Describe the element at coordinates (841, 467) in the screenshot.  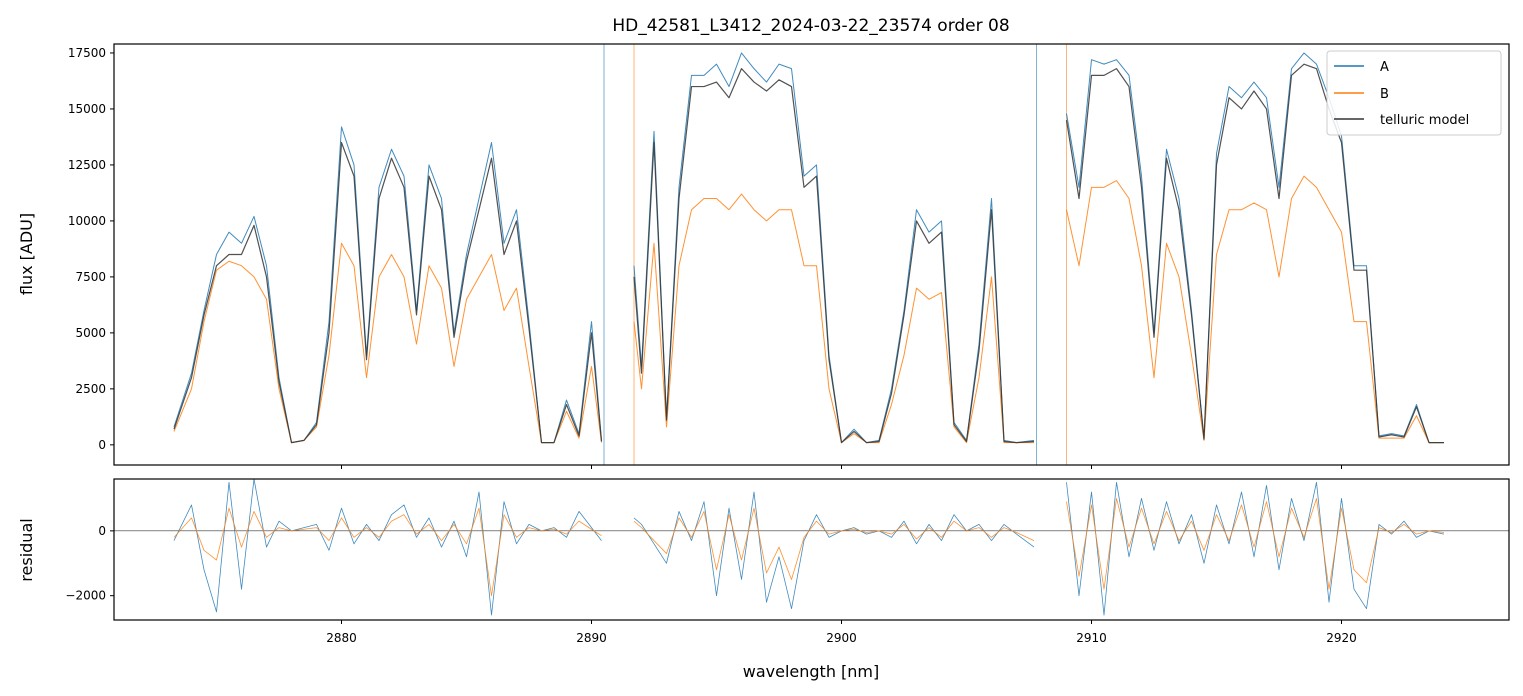
I see `flux-x-axis` at that location.